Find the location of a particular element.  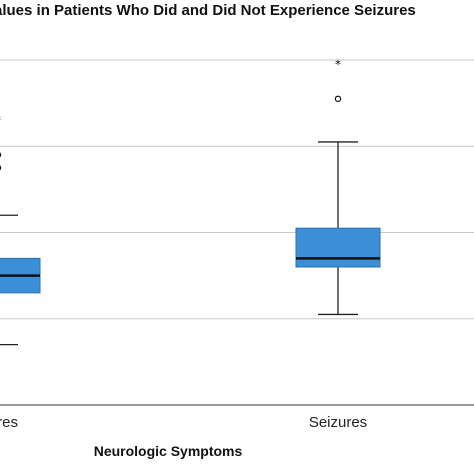

x-tick-label: Seizures is located at coordinates (338, 422).